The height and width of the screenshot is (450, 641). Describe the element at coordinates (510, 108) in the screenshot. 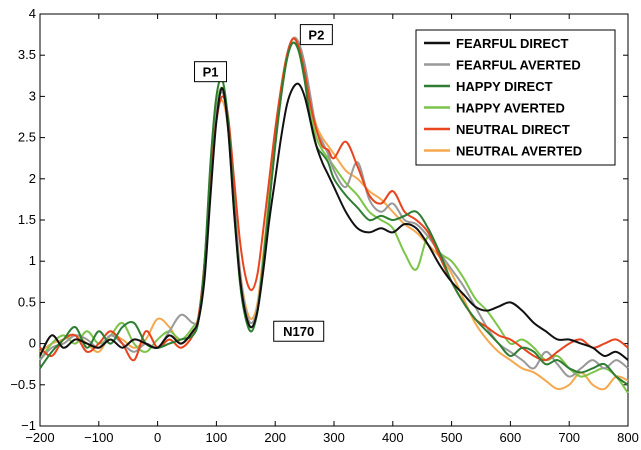

I see `legend-label: HAPPY AVERTED` at that location.